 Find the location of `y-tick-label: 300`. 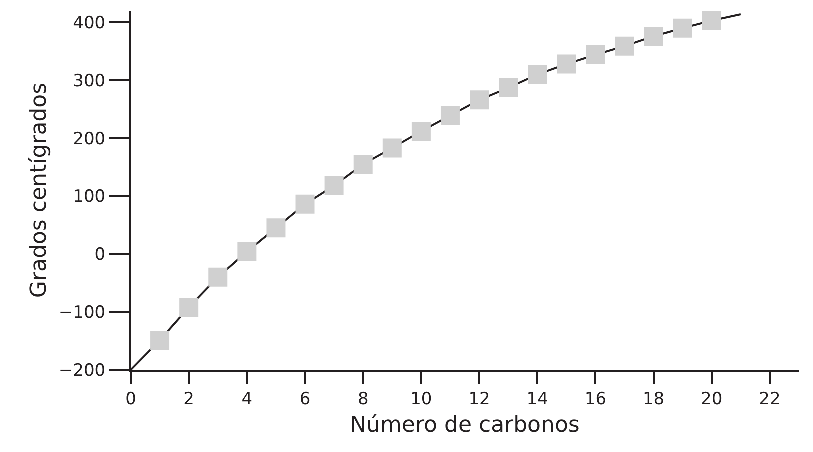

y-tick-label: 300 is located at coordinates (89, 81).